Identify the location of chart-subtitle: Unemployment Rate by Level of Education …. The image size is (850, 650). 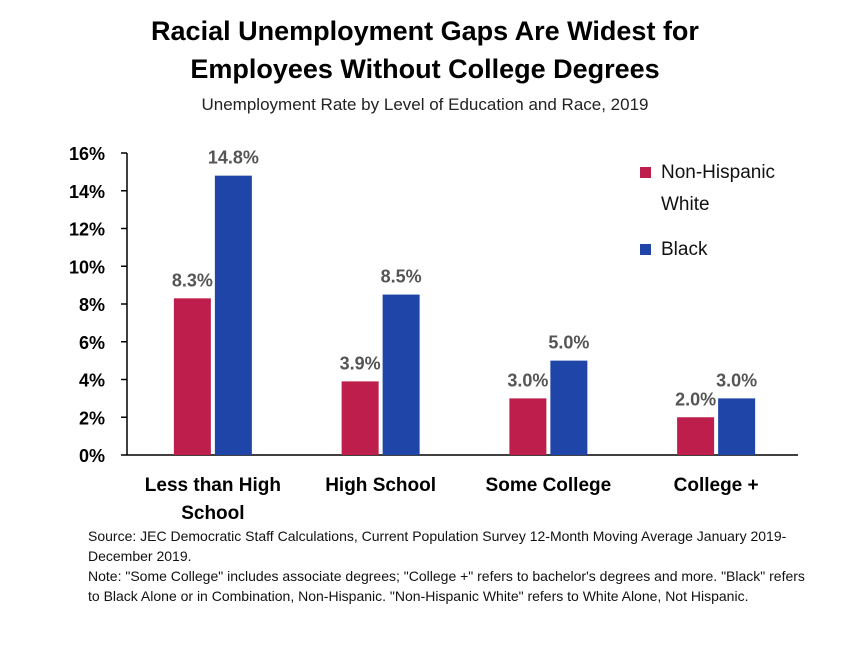
(425, 104).